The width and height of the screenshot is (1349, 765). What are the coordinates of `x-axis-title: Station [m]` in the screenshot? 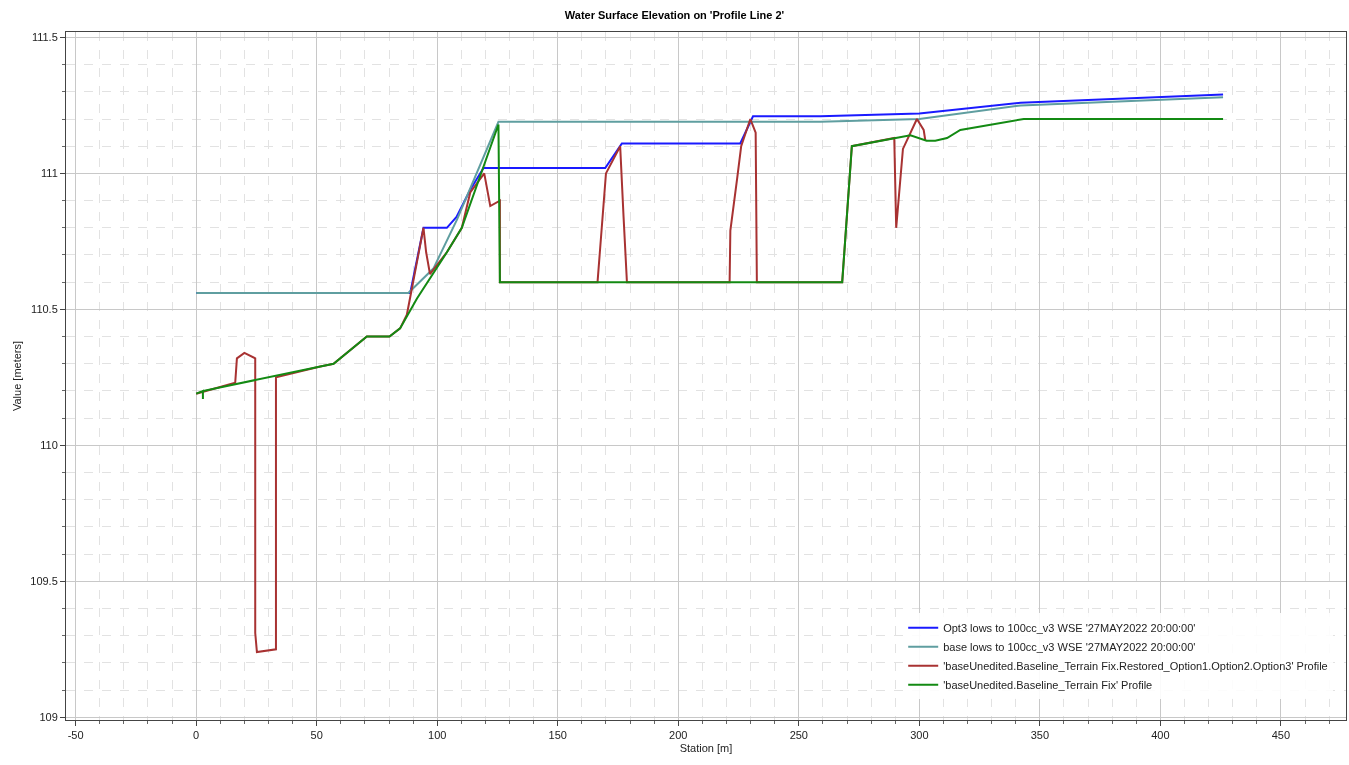 It's located at (706, 748).